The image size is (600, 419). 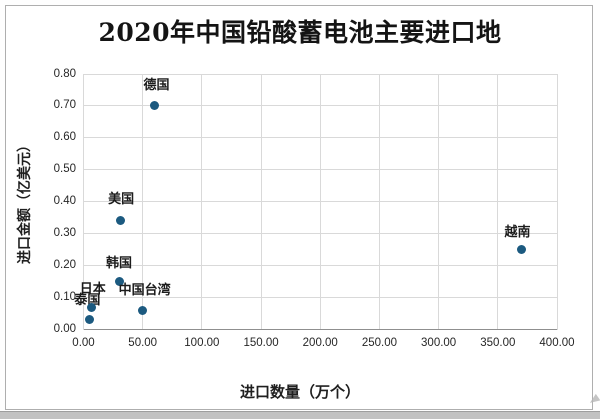 I want to click on point-label-德国: 德国, so click(x=156, y=84).